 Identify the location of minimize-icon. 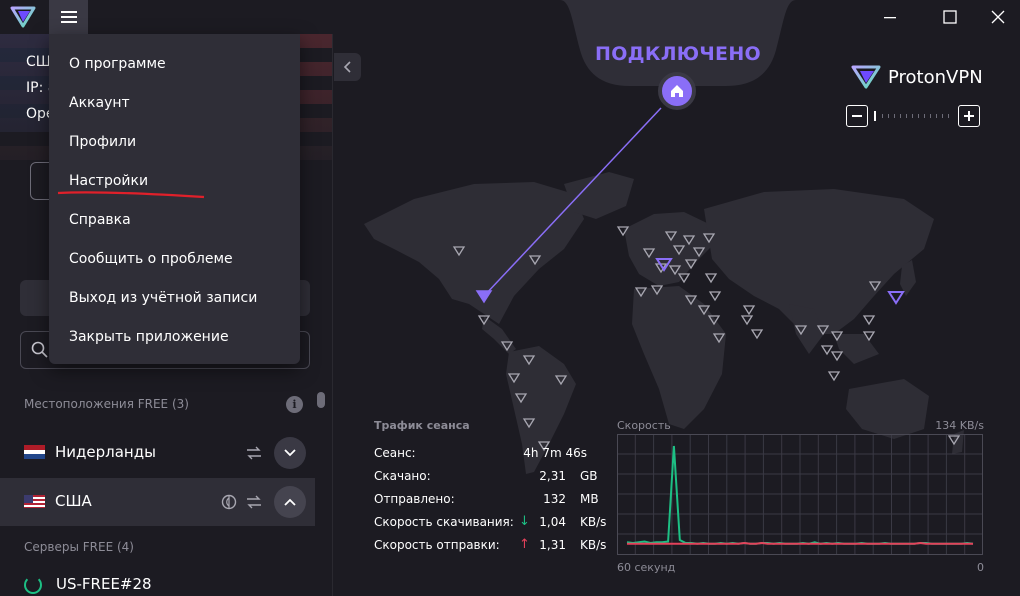
(890, 18).